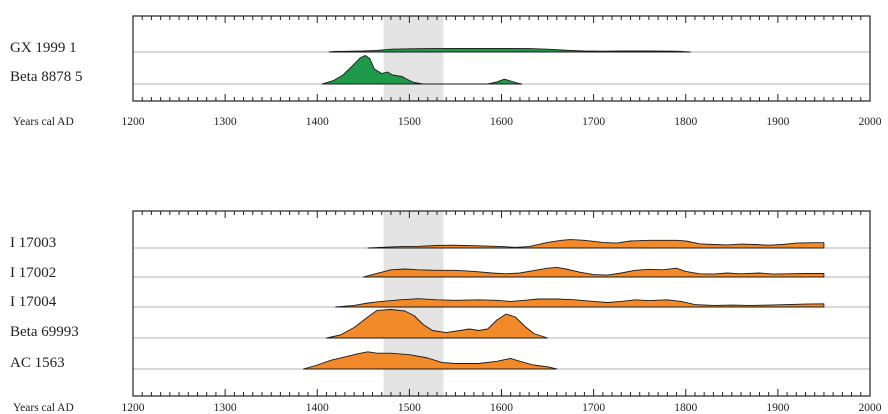  I want to click on highlight-band, so click(413, 58).